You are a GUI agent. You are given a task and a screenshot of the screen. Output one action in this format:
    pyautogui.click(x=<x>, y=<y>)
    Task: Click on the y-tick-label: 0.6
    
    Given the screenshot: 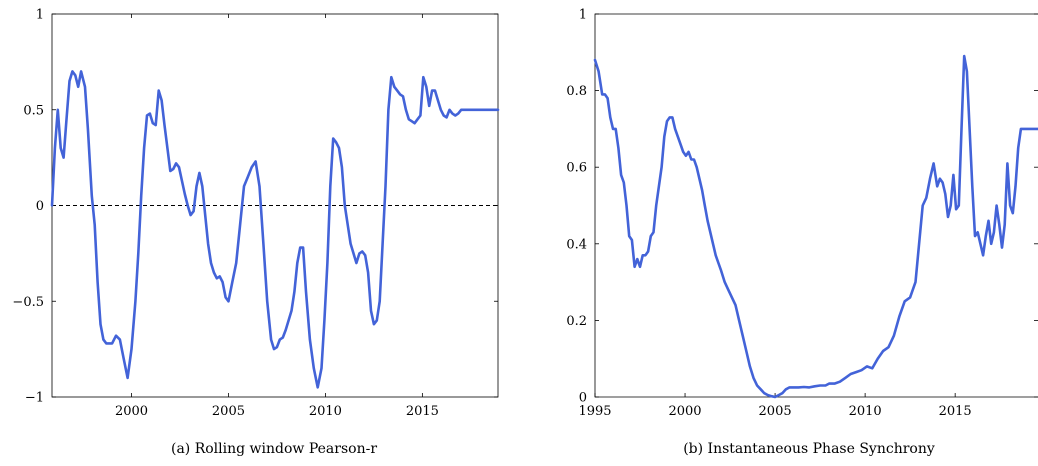 What is the action you would take?
    pyautogui.click(x=576, y=168)
    